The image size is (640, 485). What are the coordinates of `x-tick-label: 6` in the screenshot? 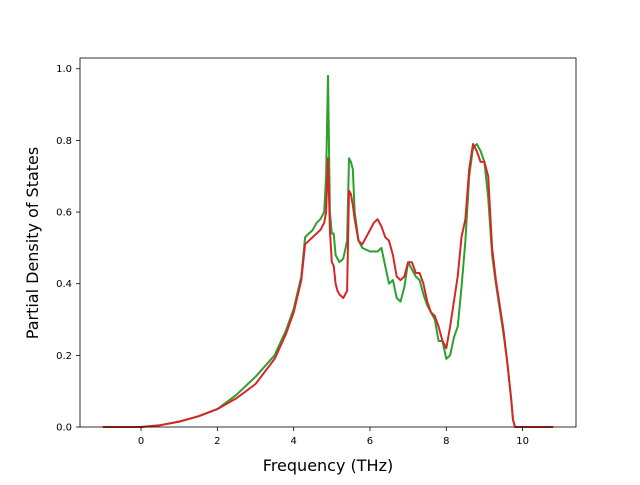 It's located at (370, 441).